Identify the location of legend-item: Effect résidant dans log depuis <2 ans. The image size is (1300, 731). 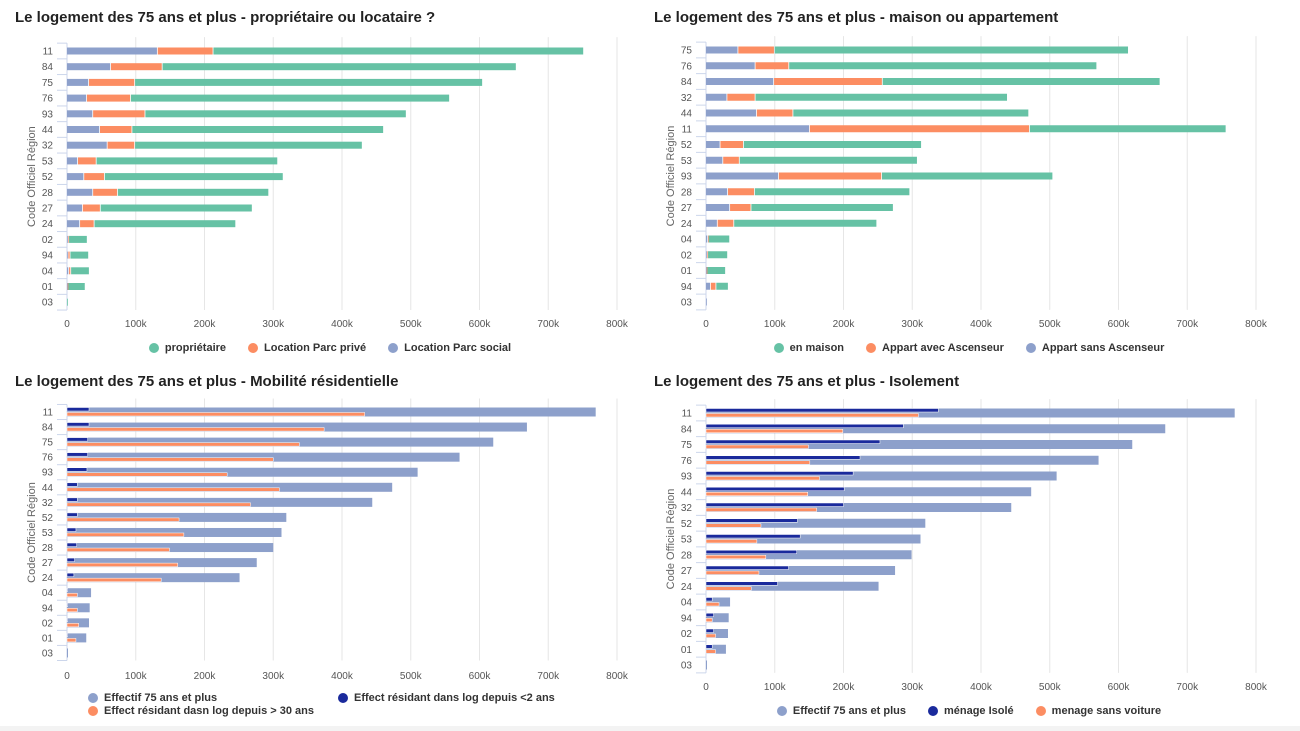
(468, 698).